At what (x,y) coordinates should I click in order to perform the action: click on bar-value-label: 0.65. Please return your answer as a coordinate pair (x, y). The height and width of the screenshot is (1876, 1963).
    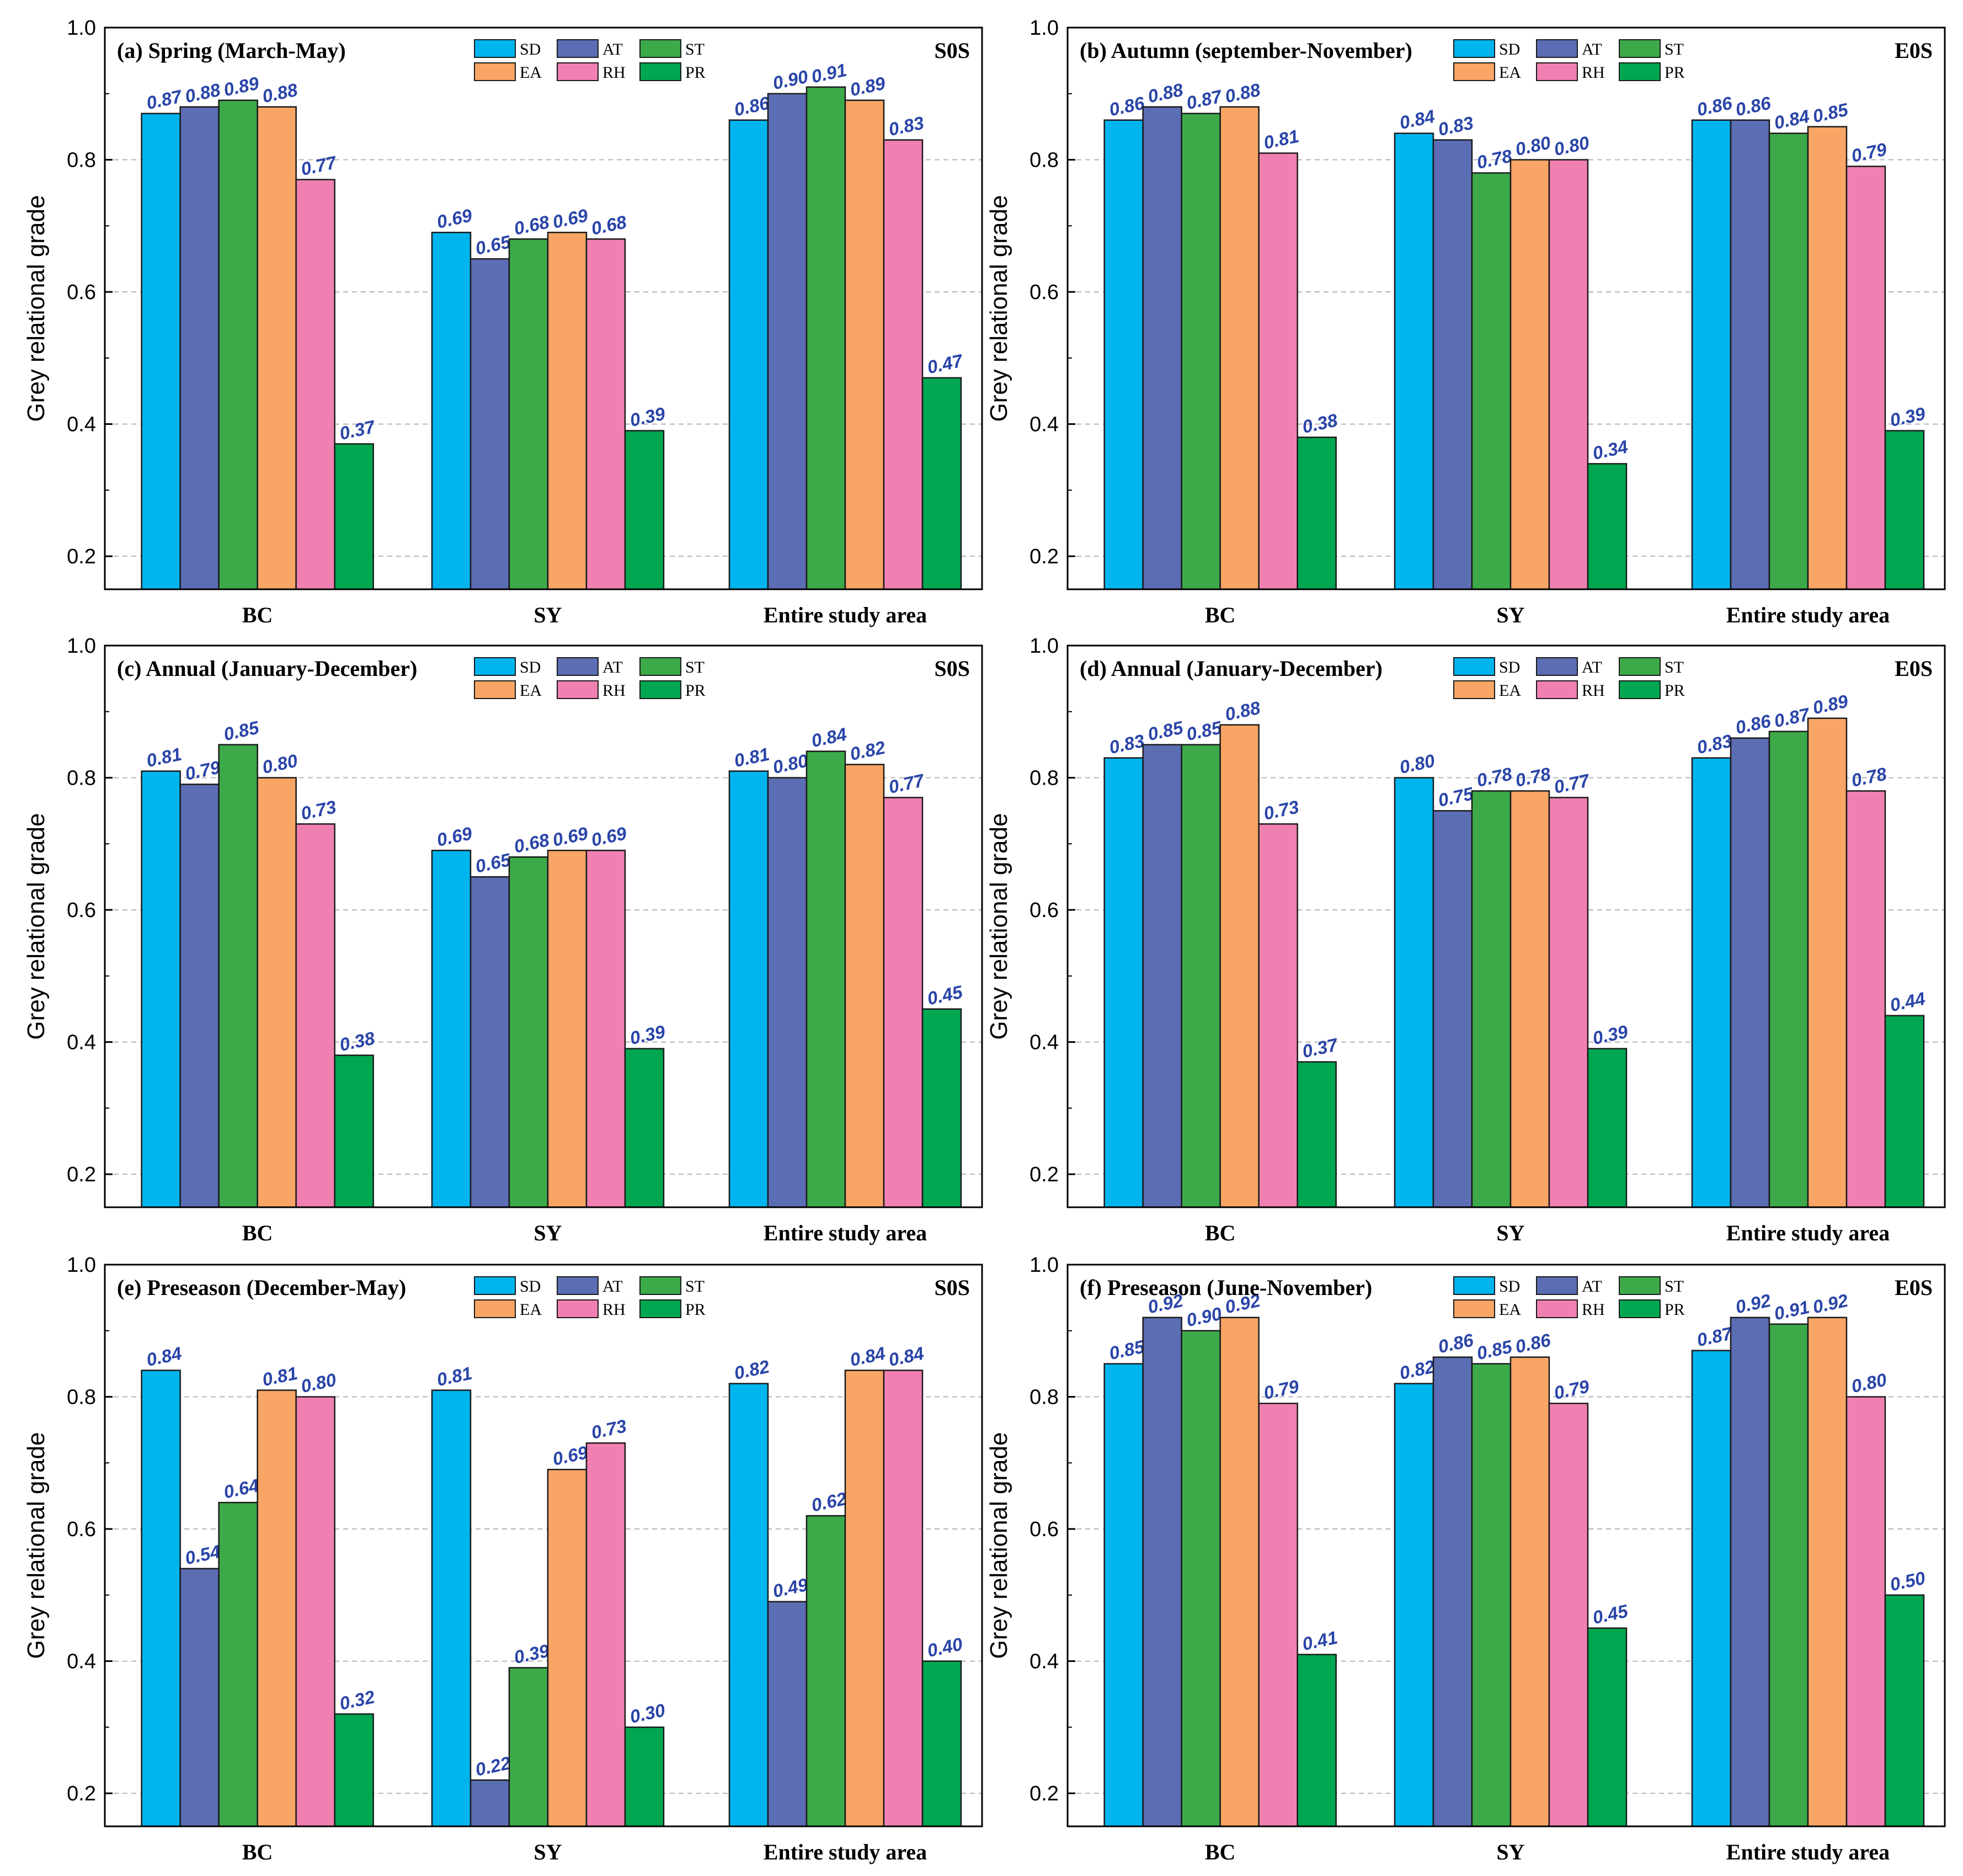
    Looking at the image, I should click on (493, 245).